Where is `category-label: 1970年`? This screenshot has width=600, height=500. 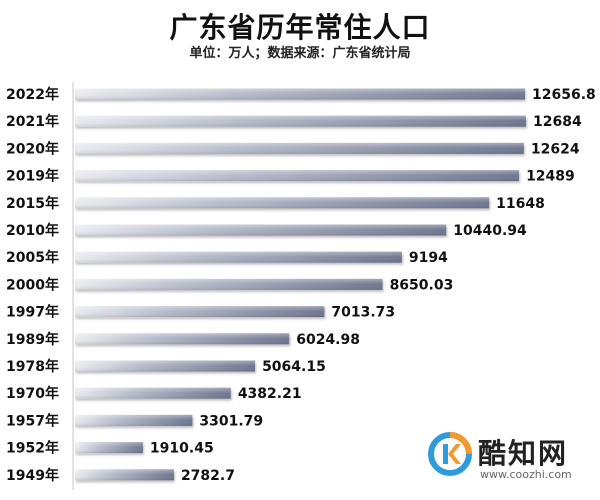
category-label: 1970年 is located at coordinates (32, 393).